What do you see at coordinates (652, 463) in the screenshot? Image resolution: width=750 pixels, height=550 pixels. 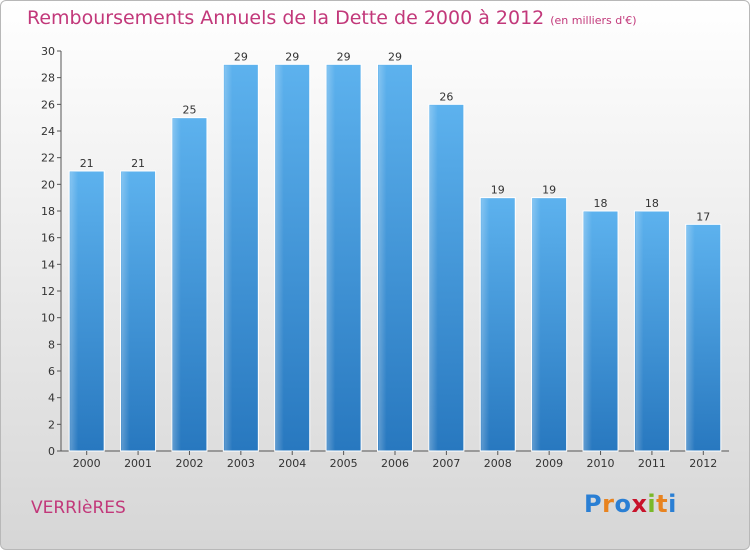 I see `x-tick-label: 2011` at bounding box center [652, 463].